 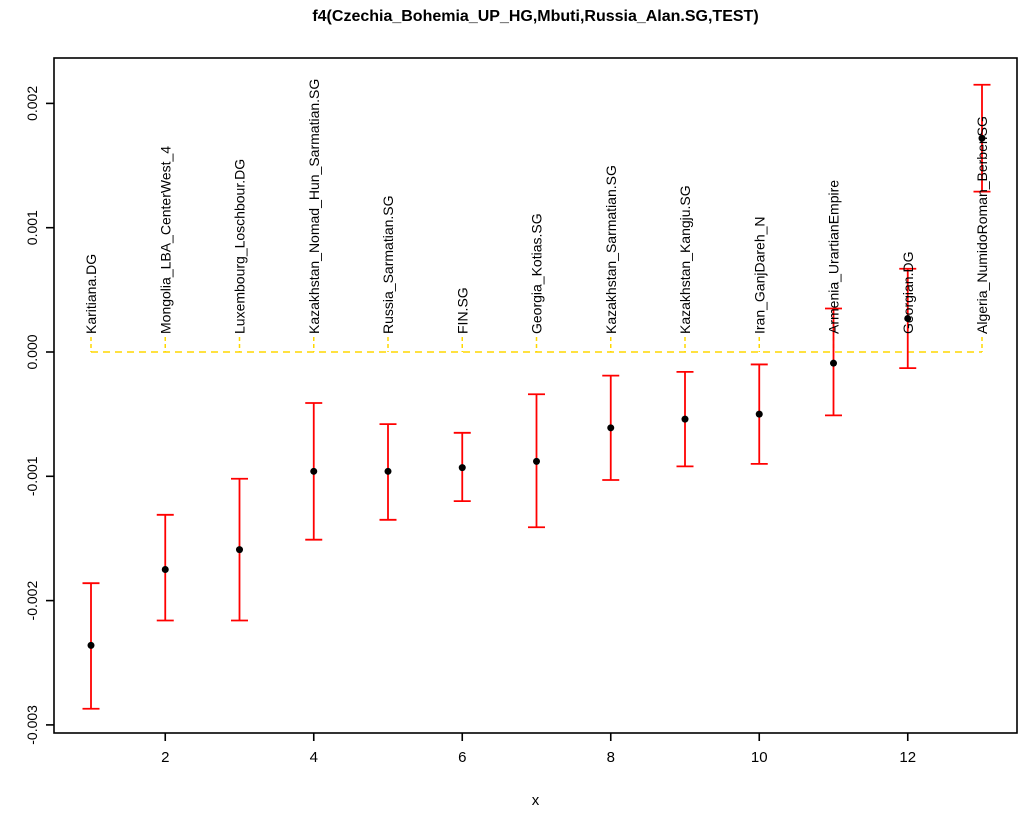 I want to click on category-label: Karitiana.DG, so click(x=91, y=294).